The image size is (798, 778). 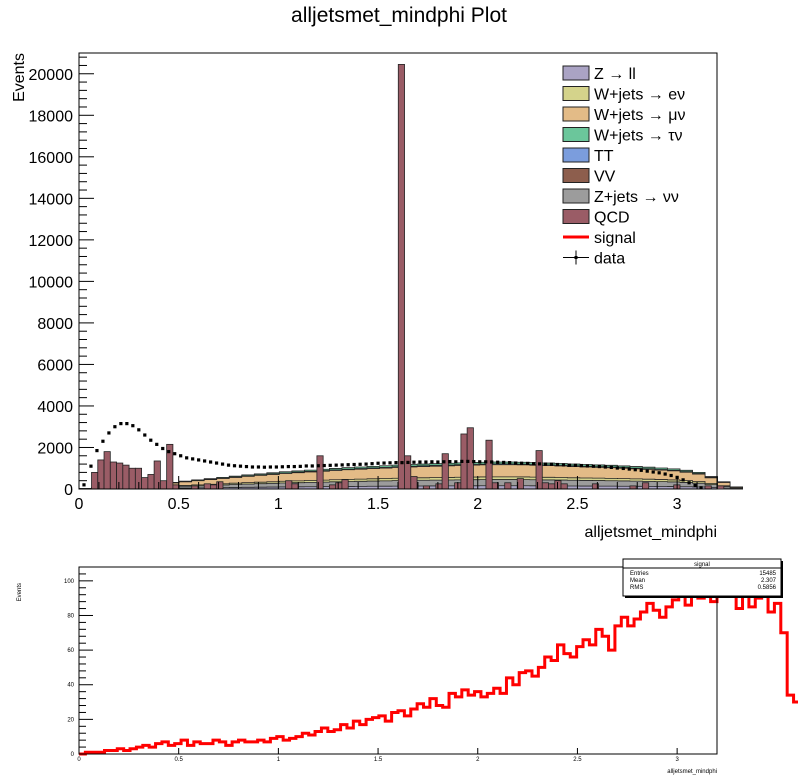 What do you see at coordinates (692, 772) in the screenshot?
I see `x-axis-title: alljetsmet_mindphi` at bounding box center [692, 772].